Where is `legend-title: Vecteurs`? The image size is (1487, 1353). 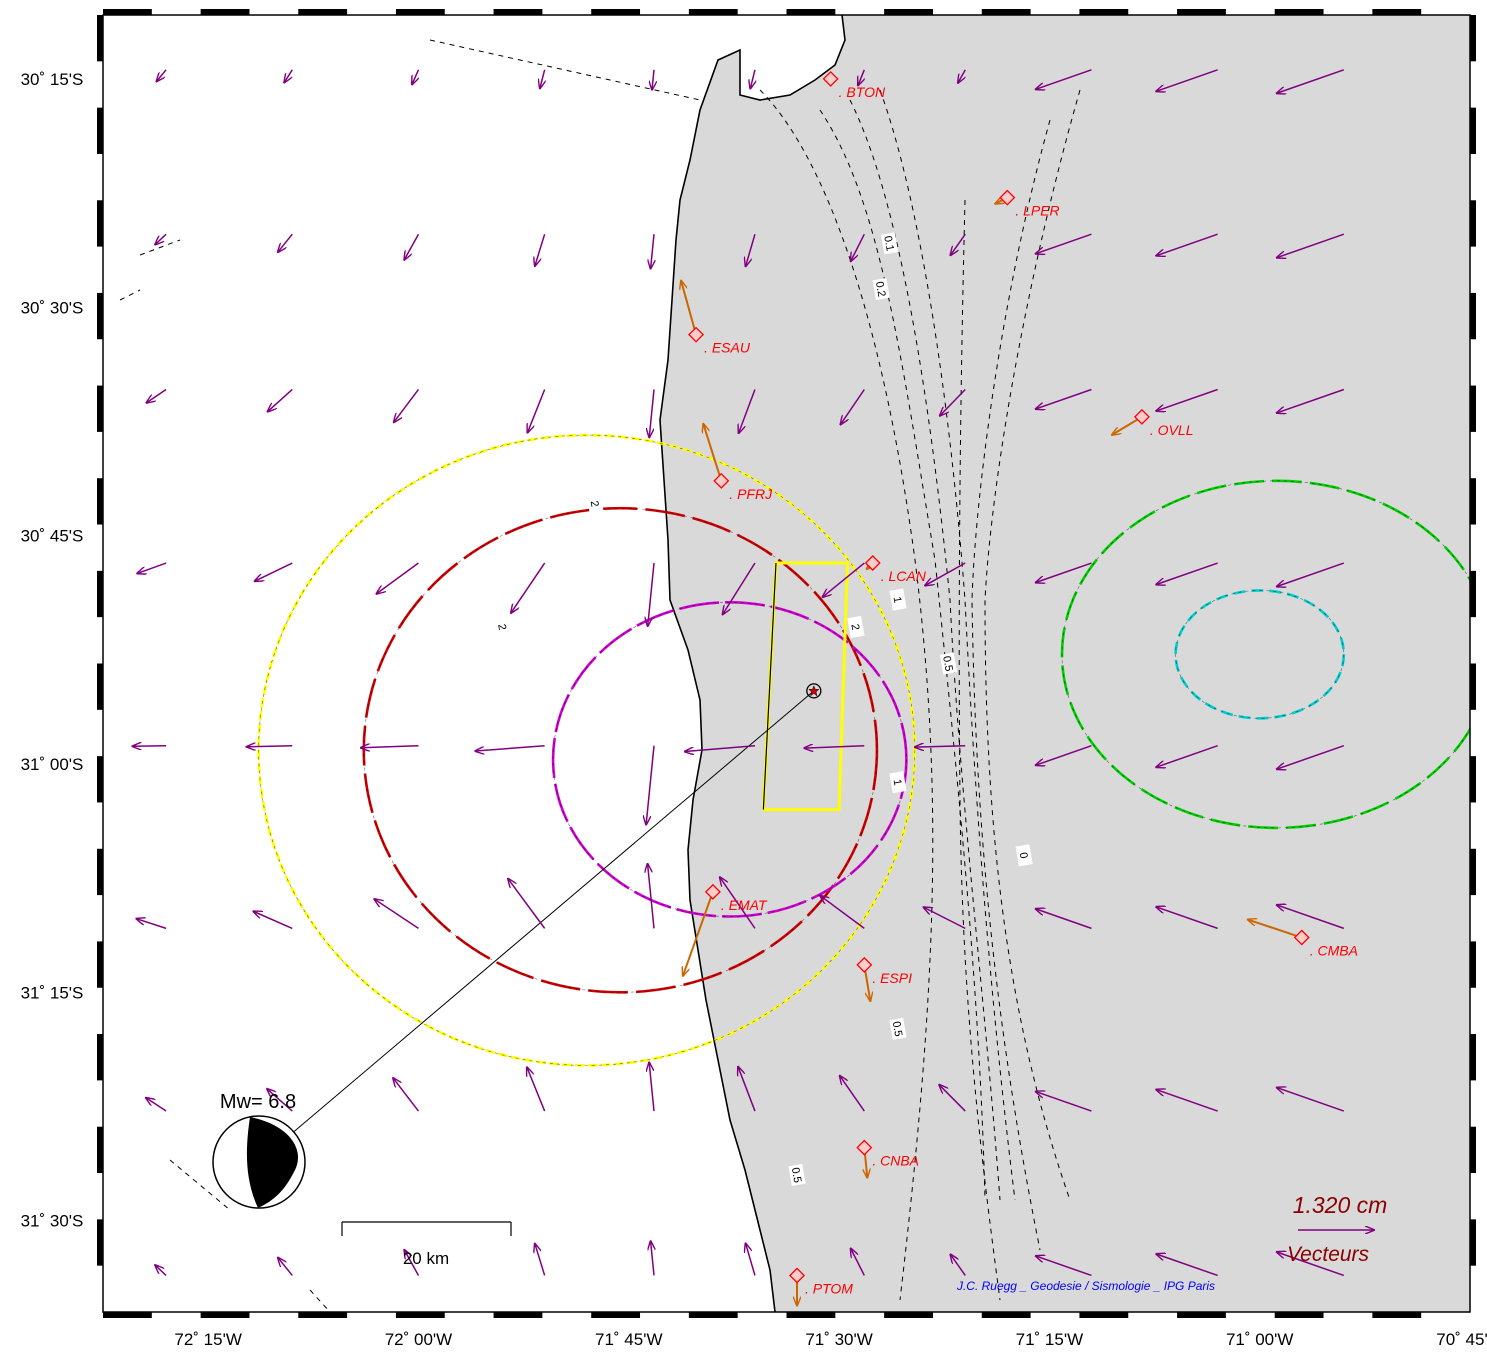
legend-title: Vecteurs is located at coordinates (1328, 1254).